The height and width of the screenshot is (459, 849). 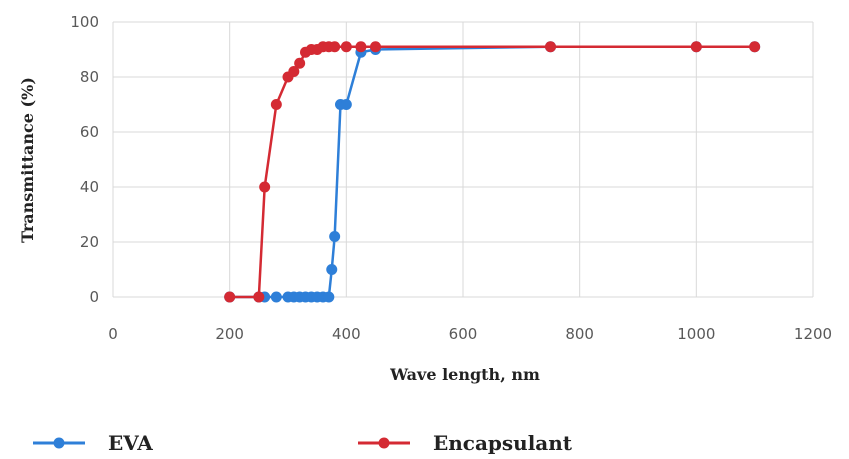 I want to click on legend-item-eva: EVA, so click(x=93, y=443).